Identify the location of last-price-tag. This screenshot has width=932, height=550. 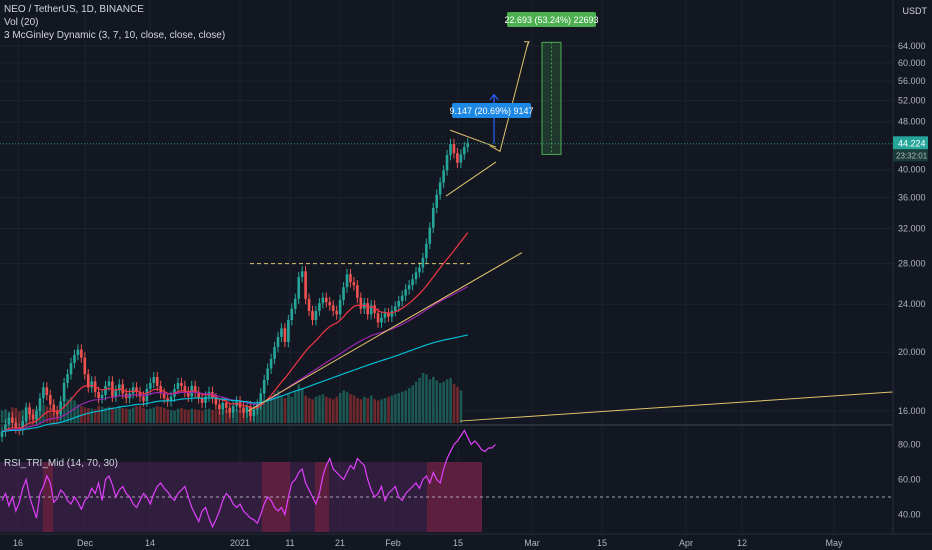
(910, 143).